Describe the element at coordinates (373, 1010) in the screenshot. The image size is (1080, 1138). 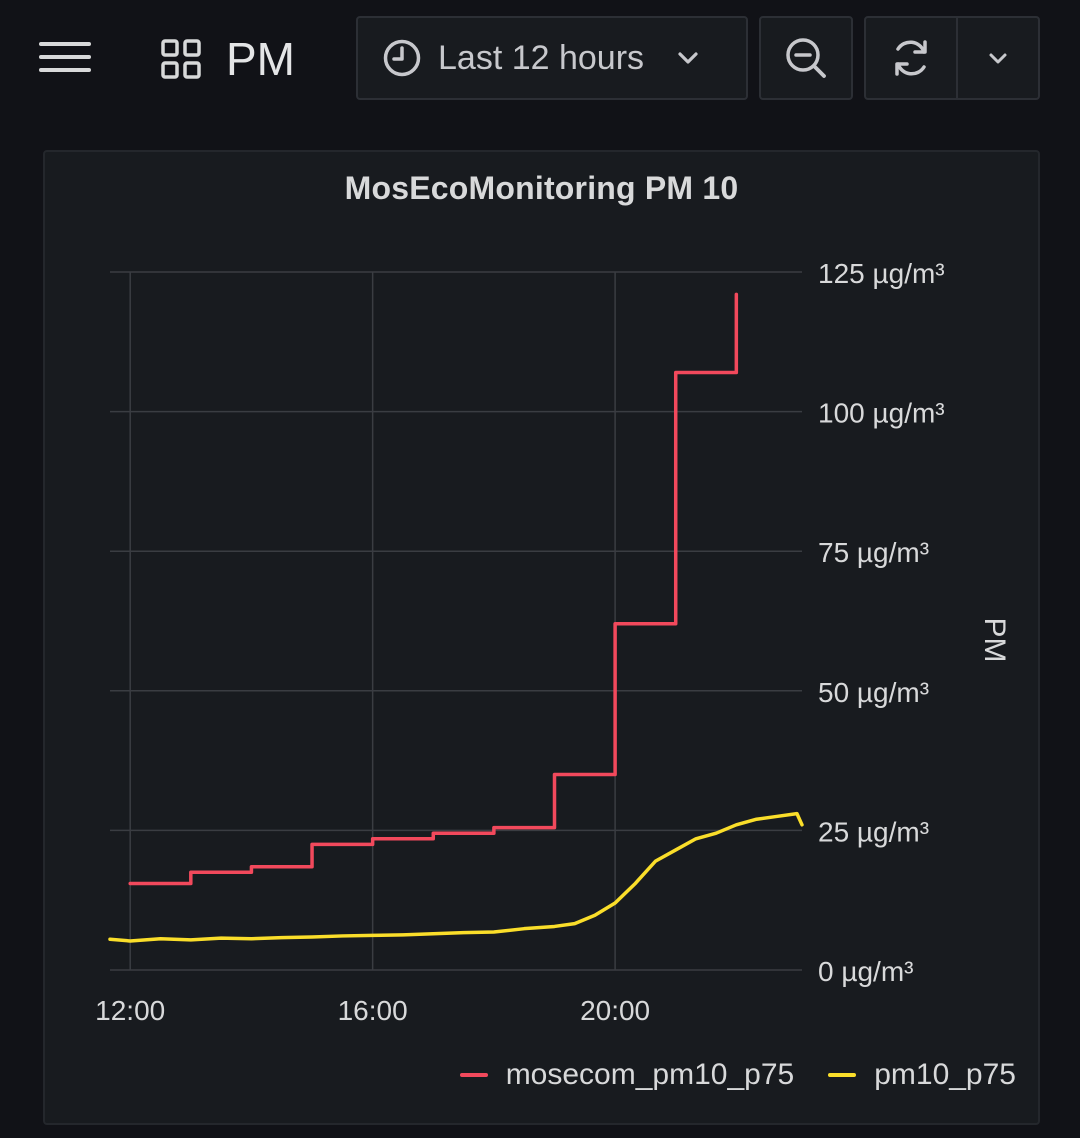
I see `x-tick-label: 16:00` at that location.